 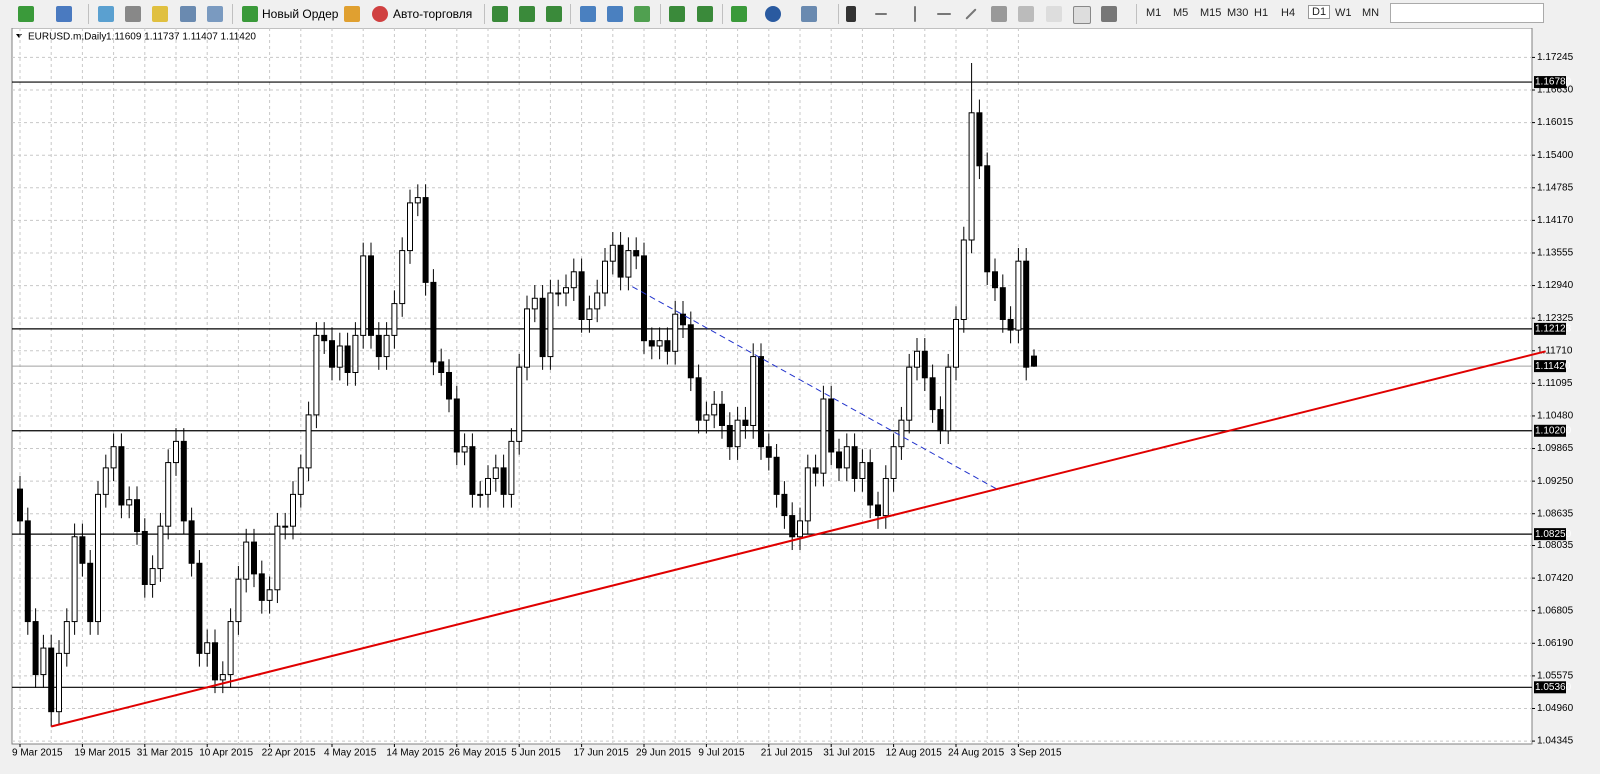 I want to click on tester-button, so click(x=215, y=14).